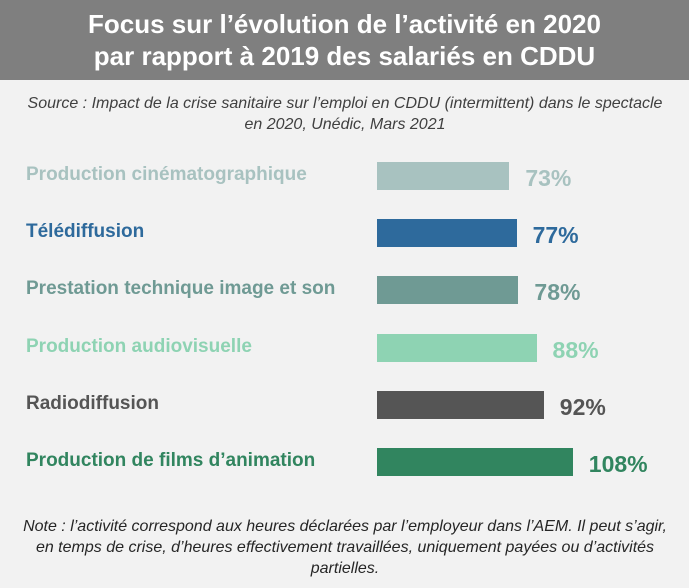 The image size is (689, 588). What do you see at coordinates (85, 231) in the screenshot?
I see `category-label: Télédiffusion` at bounding box center [85, 231].